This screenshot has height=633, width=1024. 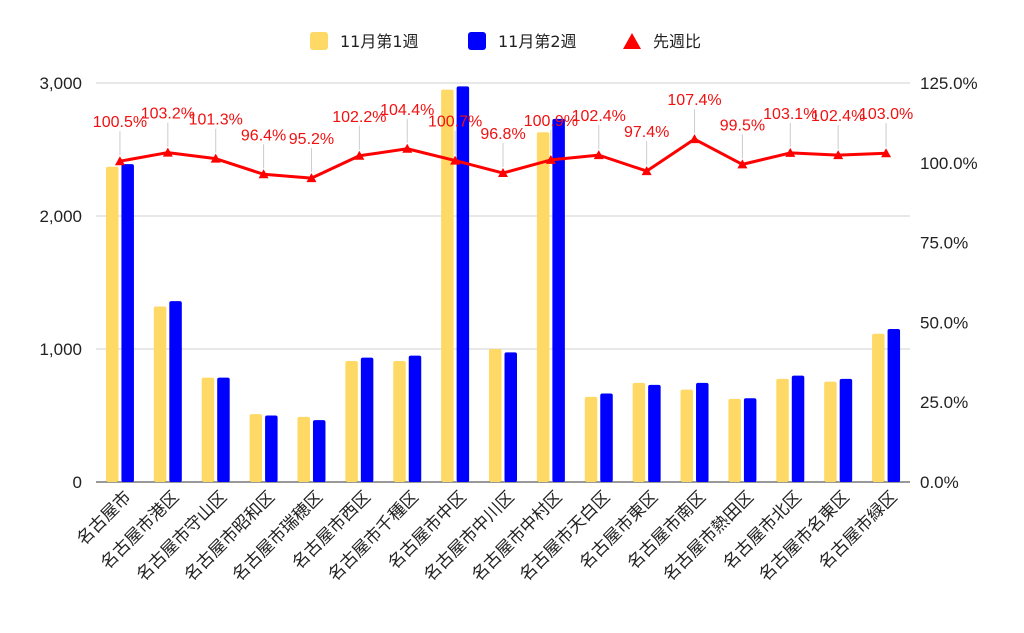 I want to click on ratio-data-label: 103.1%, so click(x=790, y=114).